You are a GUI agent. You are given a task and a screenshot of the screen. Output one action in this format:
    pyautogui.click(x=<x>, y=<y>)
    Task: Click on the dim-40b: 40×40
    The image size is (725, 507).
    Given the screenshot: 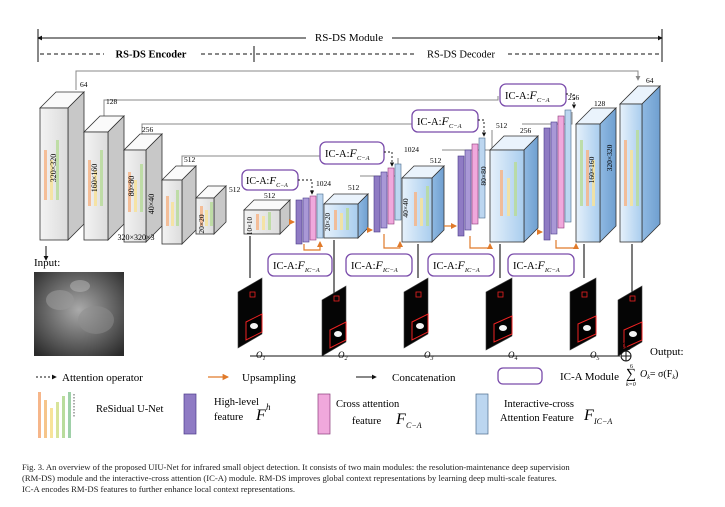 What is the action you would take?
    pyautogui.click(x=405, y=207)
    